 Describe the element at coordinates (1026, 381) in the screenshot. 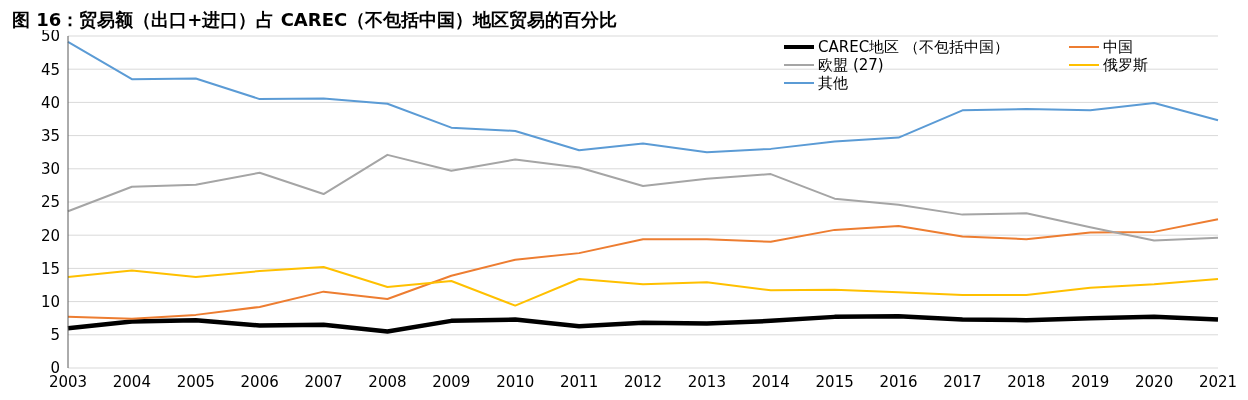

I see `x-tick-label: 2018` at that location.